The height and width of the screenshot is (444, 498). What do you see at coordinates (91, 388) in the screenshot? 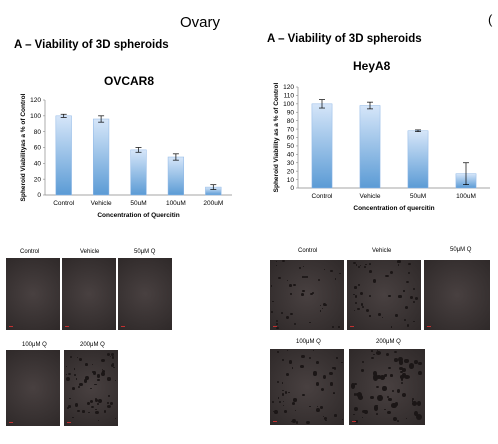
I see `micrograph-ovcar8-200um` at bounding box center [91, 388].